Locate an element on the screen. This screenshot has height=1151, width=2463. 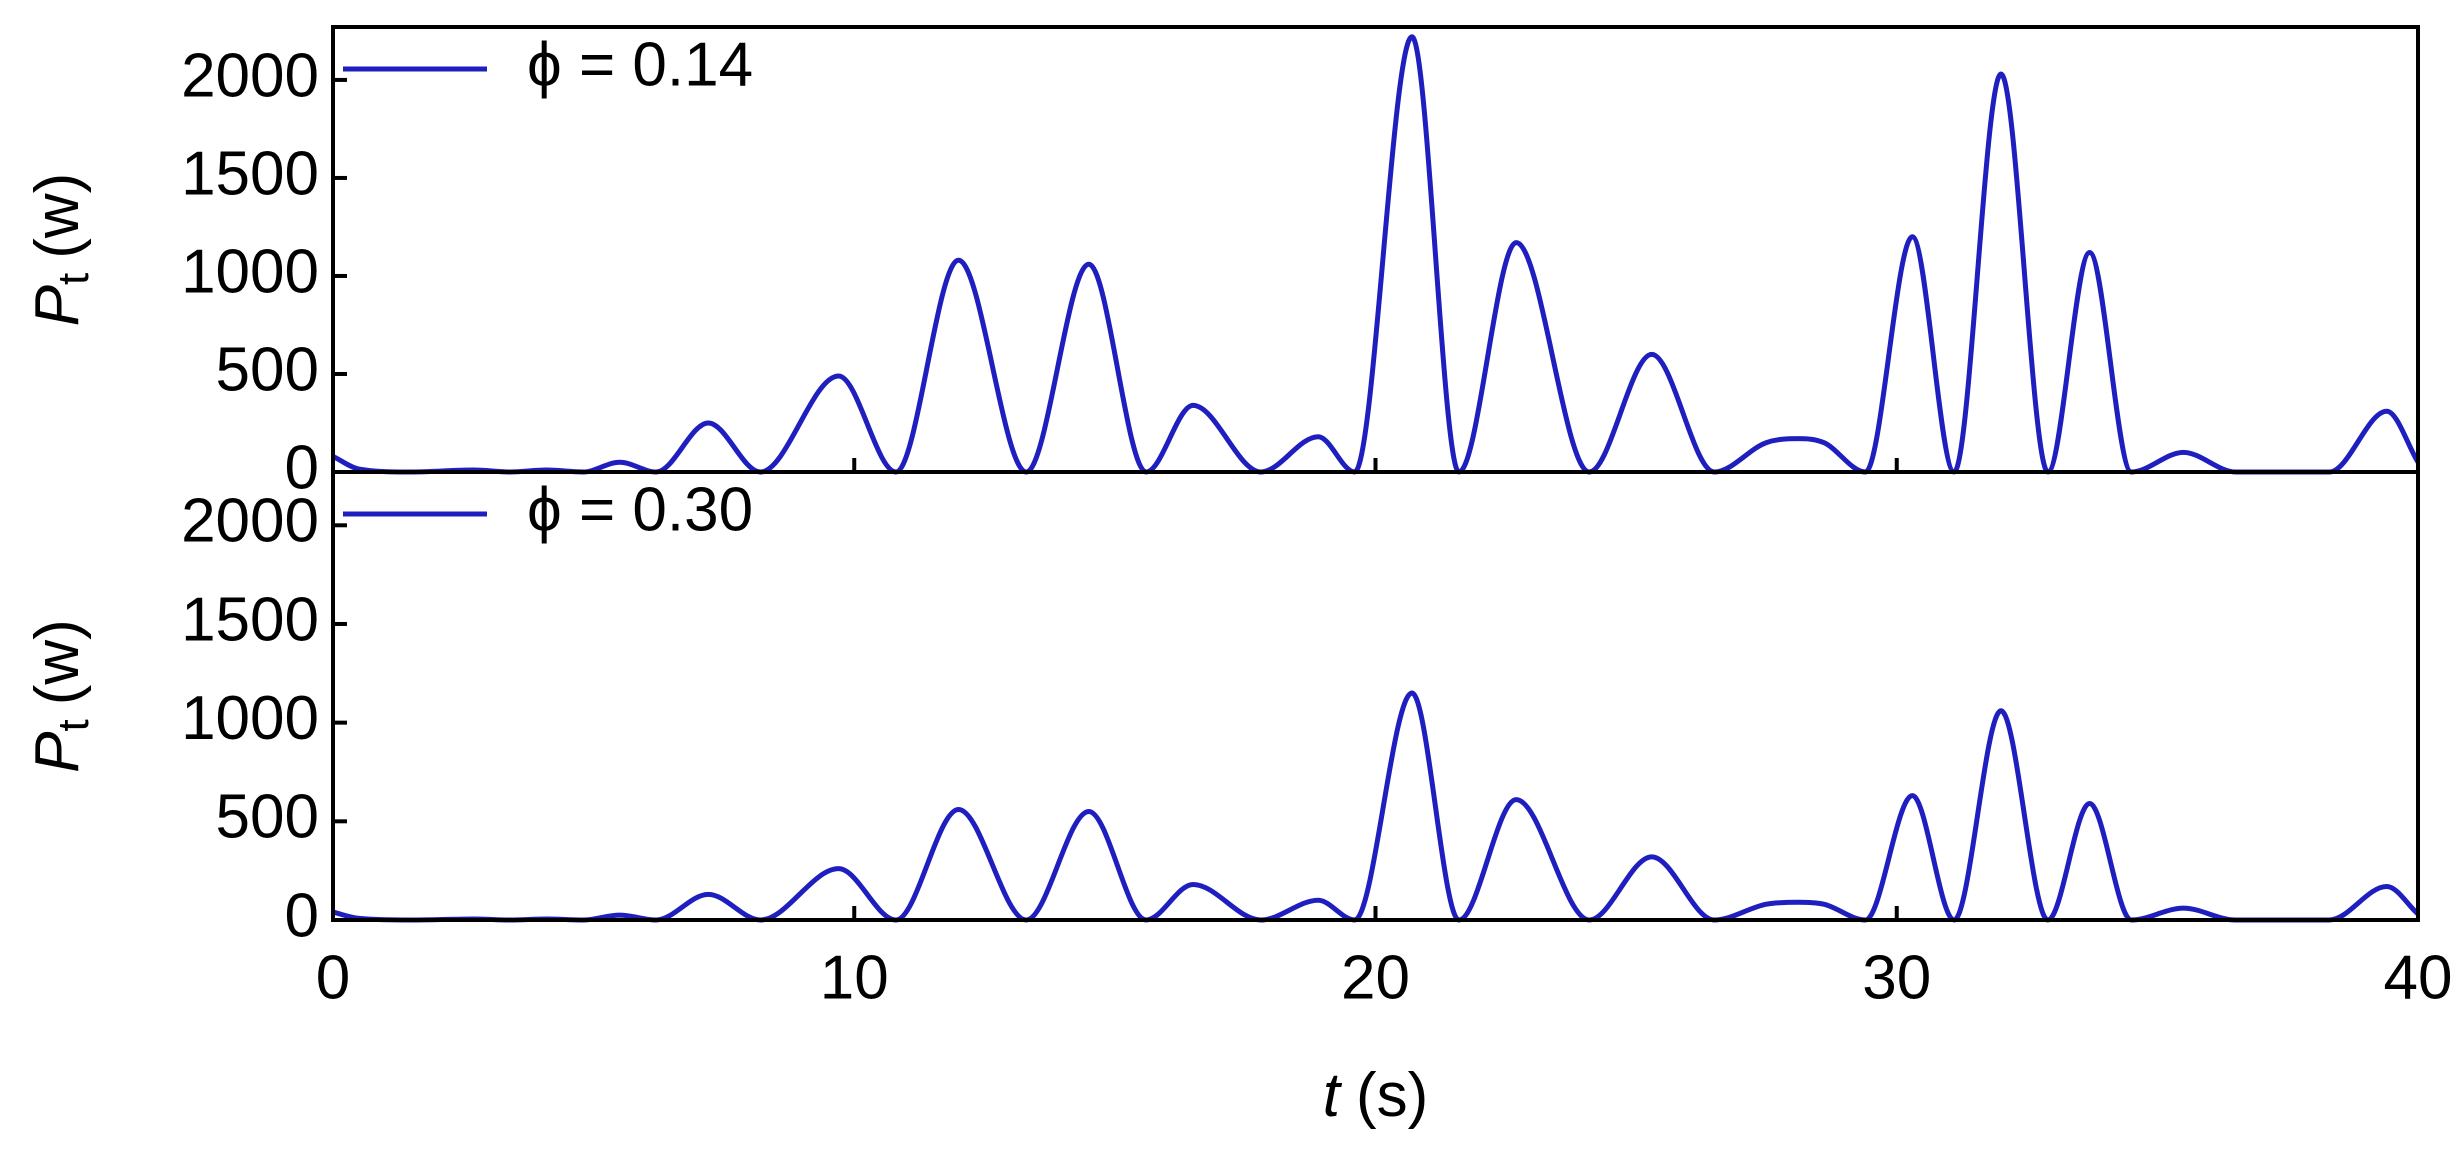
legend-label: ϕ = 0.14 is located at coordinates (640, 64).